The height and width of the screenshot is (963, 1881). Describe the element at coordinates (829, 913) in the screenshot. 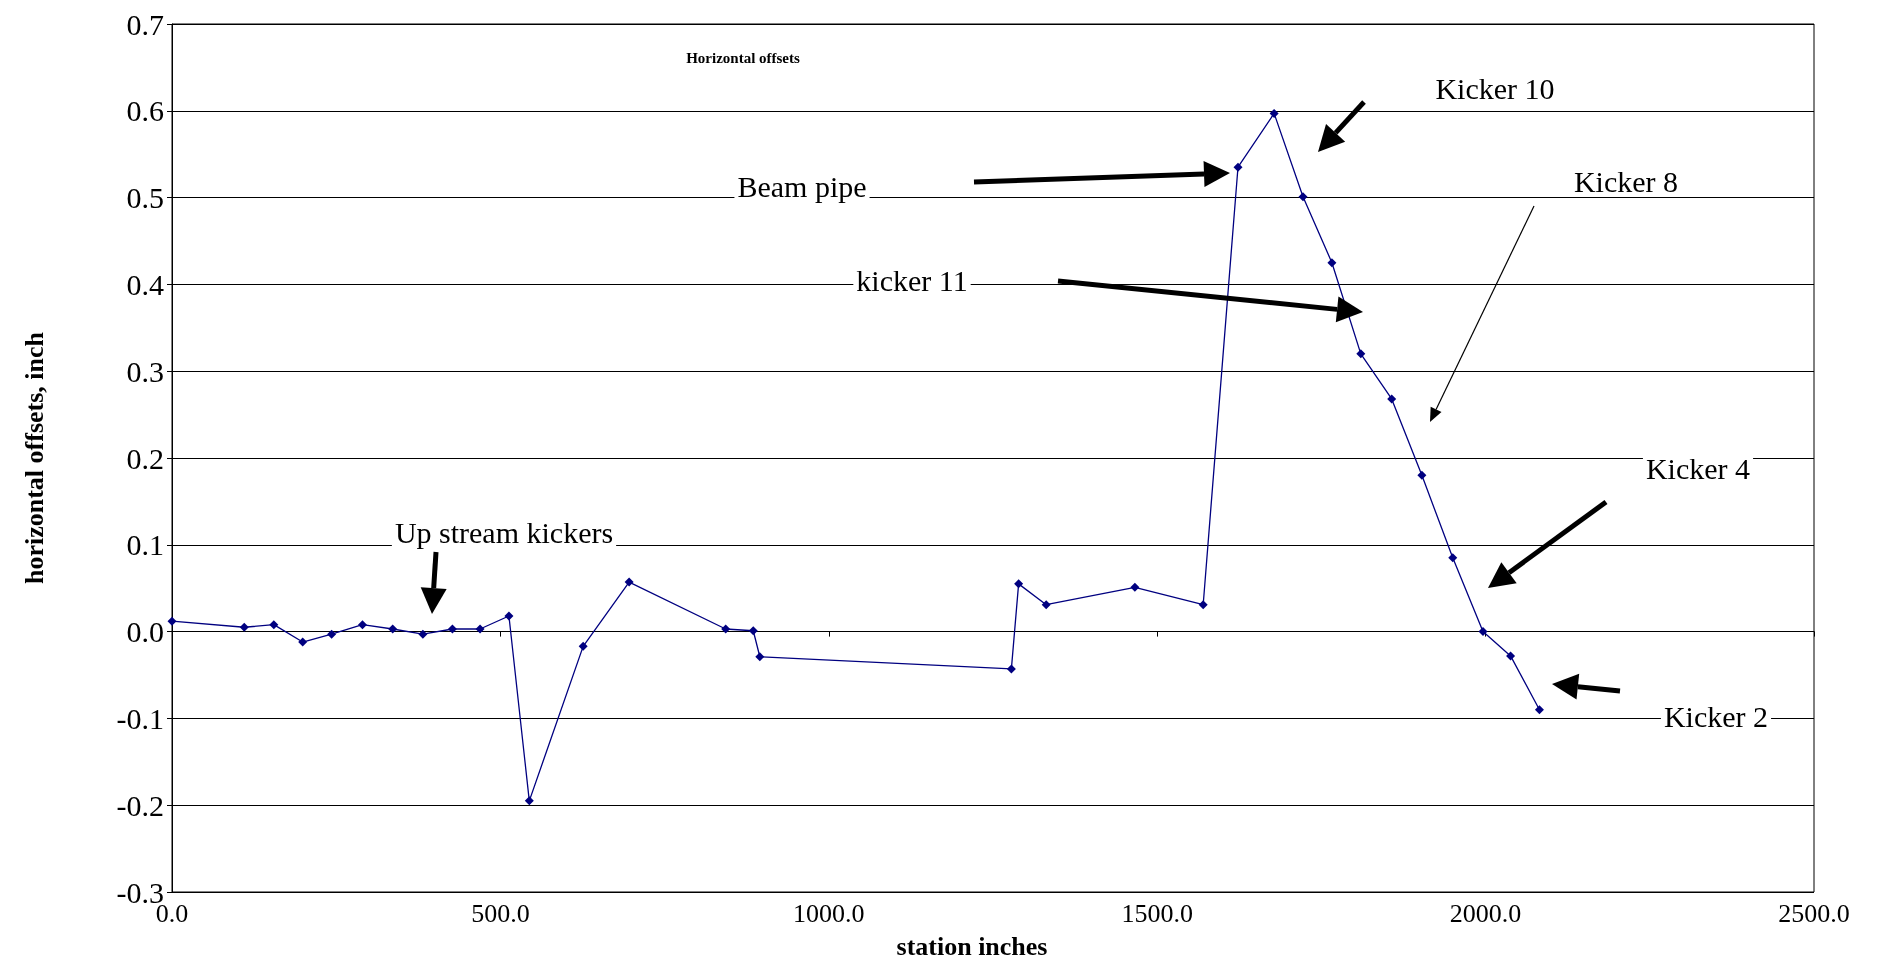

I see `x-tick-label: 1000.0` at that location.